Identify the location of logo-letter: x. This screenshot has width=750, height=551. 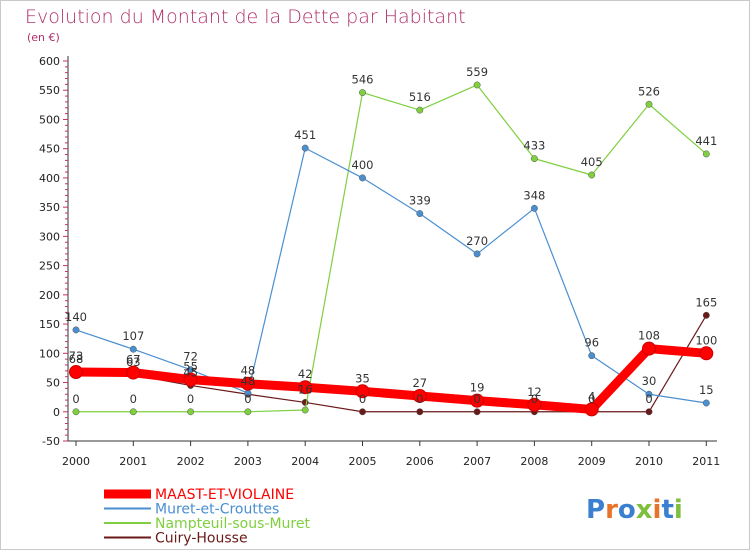
(644, 510).